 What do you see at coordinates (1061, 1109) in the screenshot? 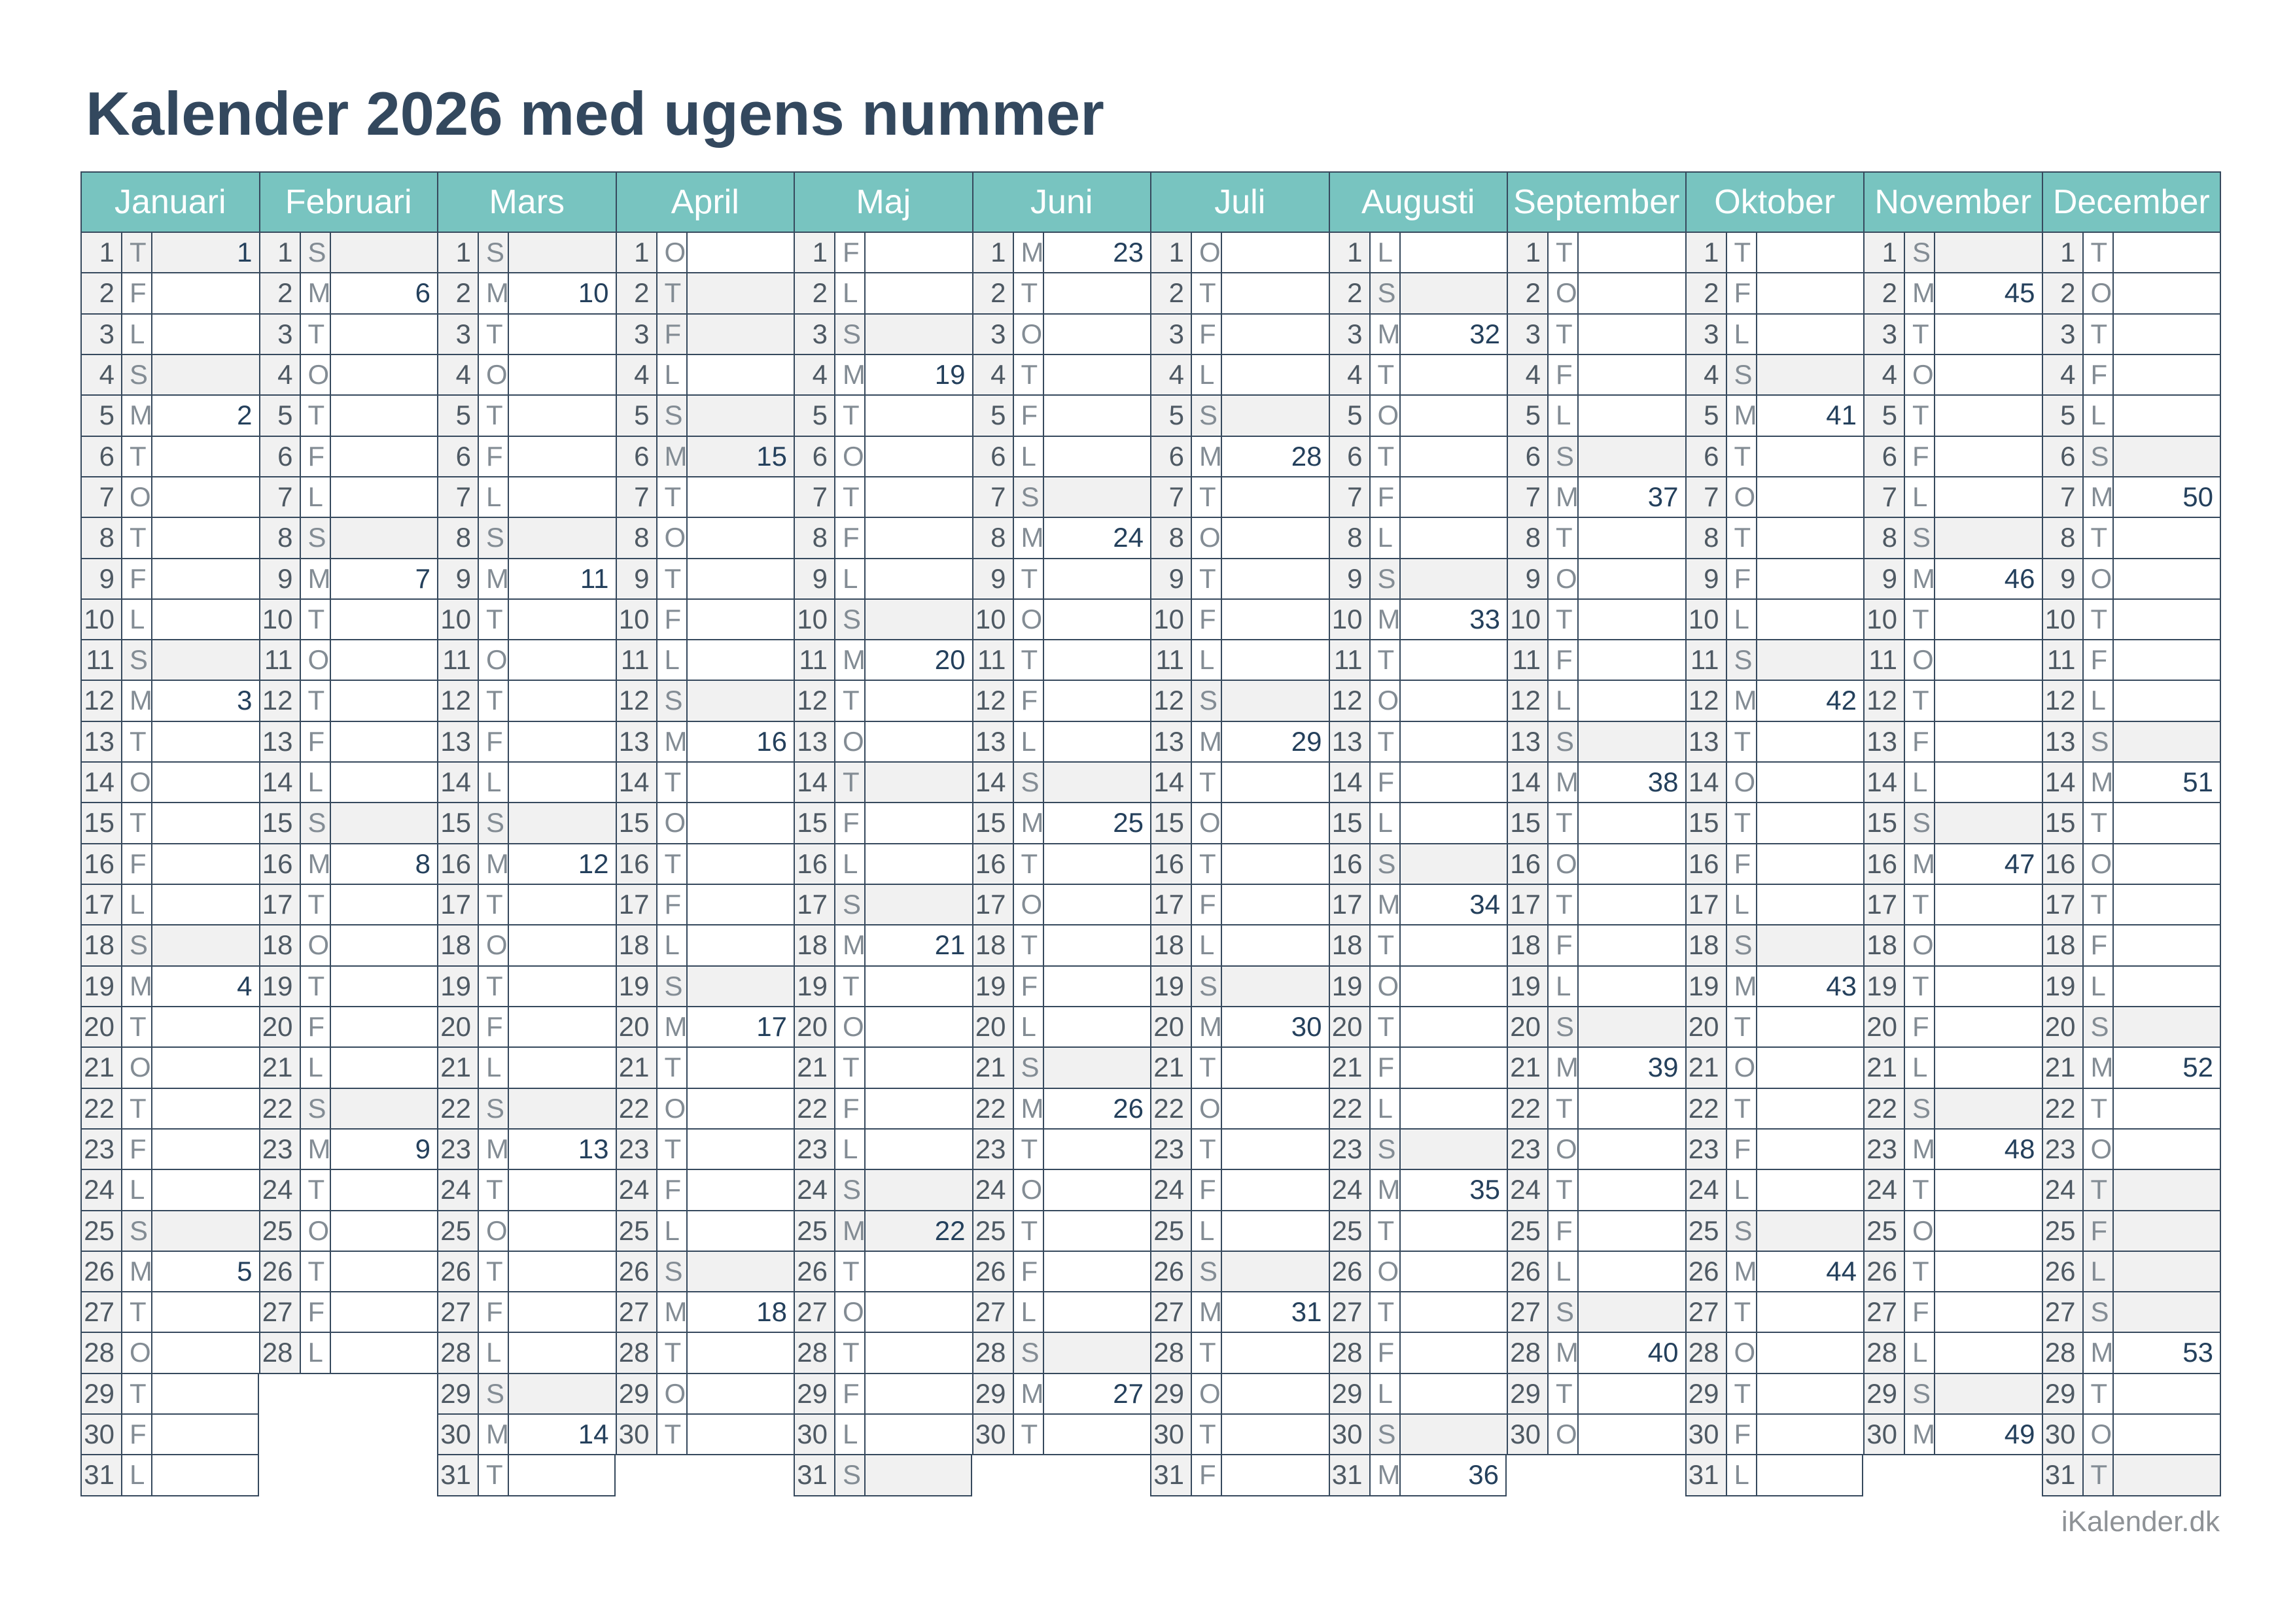
I see `day-row: 22 M 26` at bounding box center [1061, 1109].